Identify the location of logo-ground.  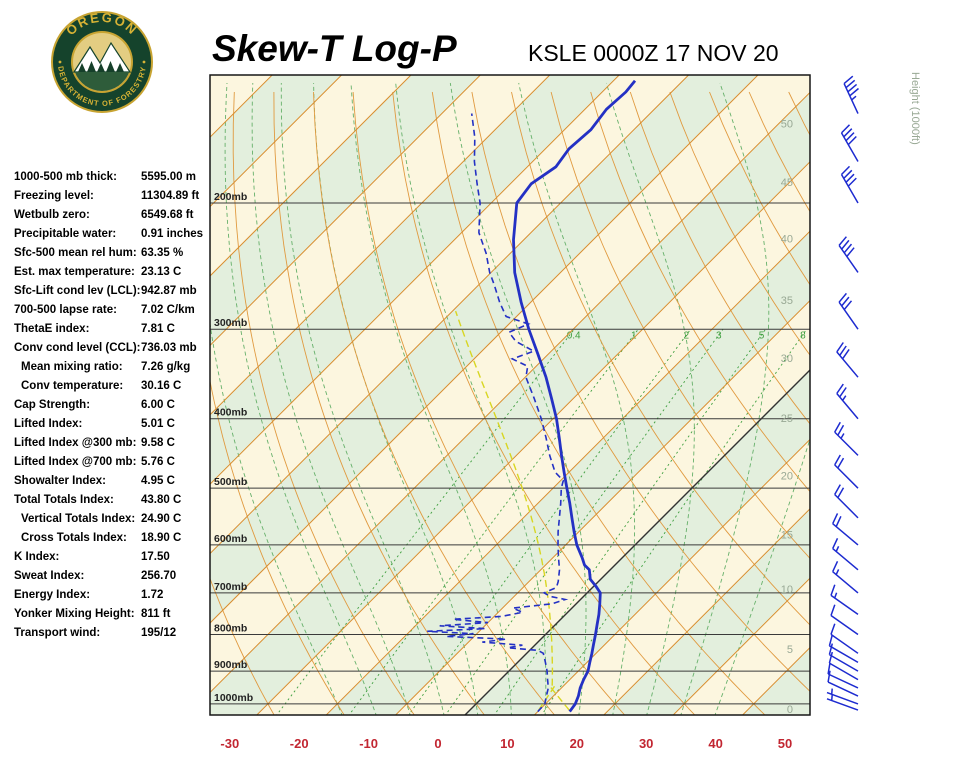
(102, 81).